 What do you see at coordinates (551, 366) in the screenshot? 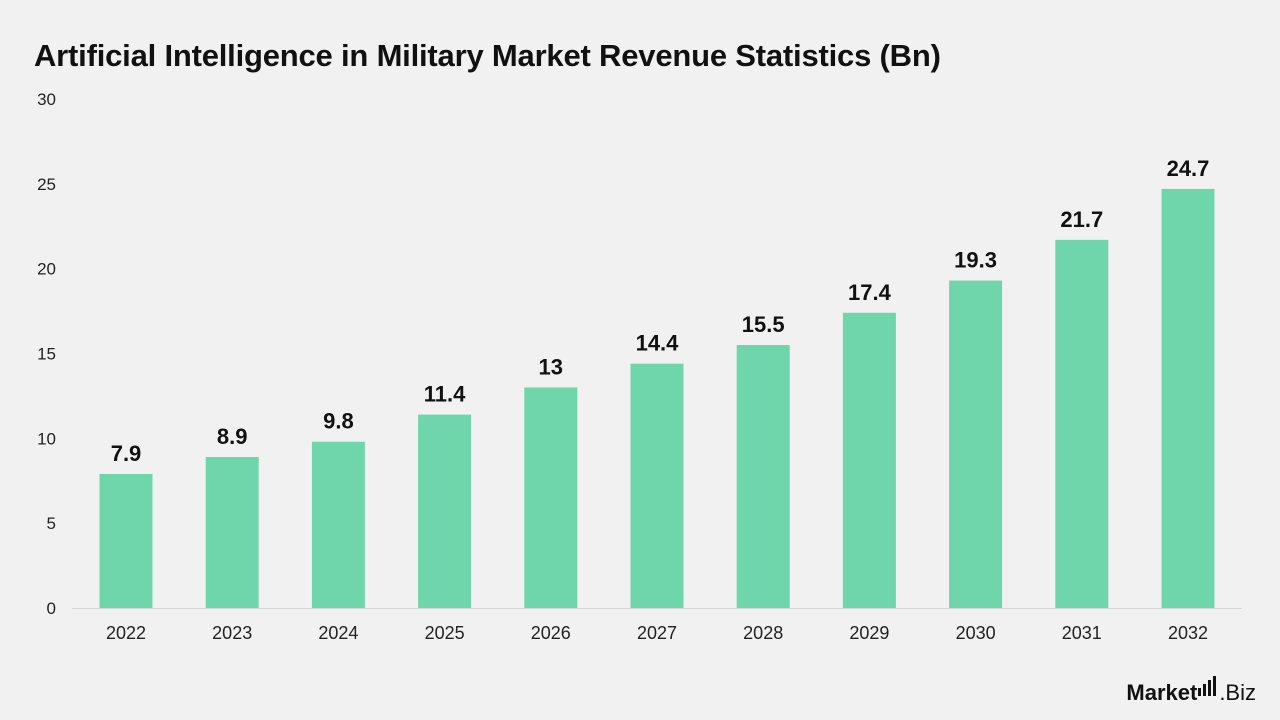
I see `data-label: 13` at bounding box center [551, 366].